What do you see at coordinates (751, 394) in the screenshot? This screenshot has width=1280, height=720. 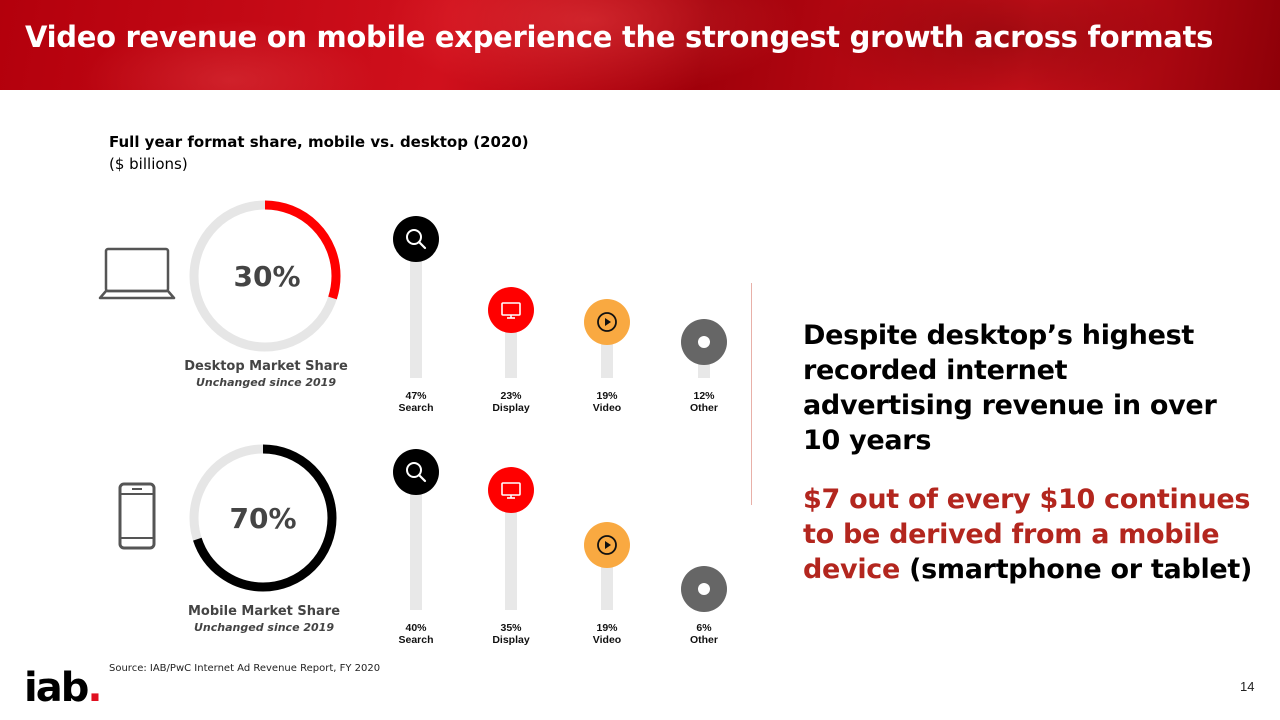 I see `divider-line` at bounding box center [751, 394].